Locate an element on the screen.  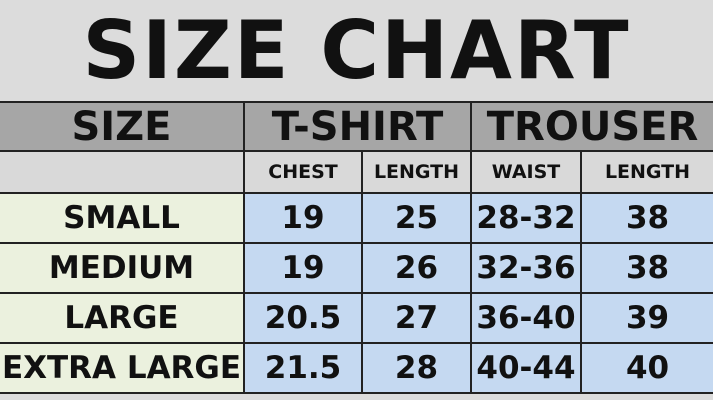
table-row: MEDIUM 19 26 32-36 38 is located at coordinates (356, 268).